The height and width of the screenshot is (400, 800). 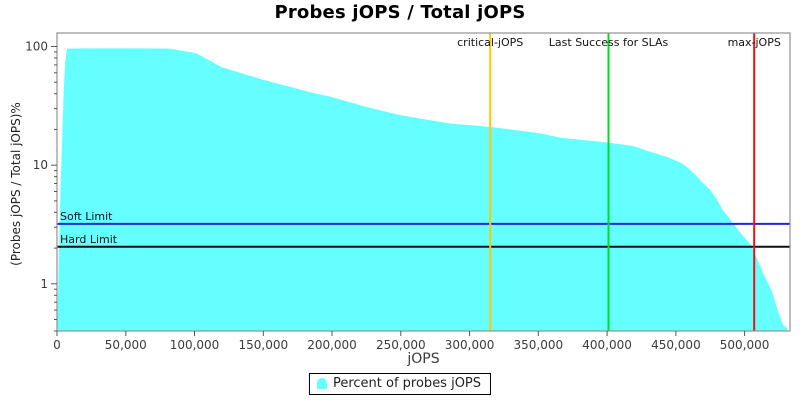 What do you see at coordinates (40, 165) in the screenshot?
I see `y-tick-label-10: 10` at bounding box center [40, 165].